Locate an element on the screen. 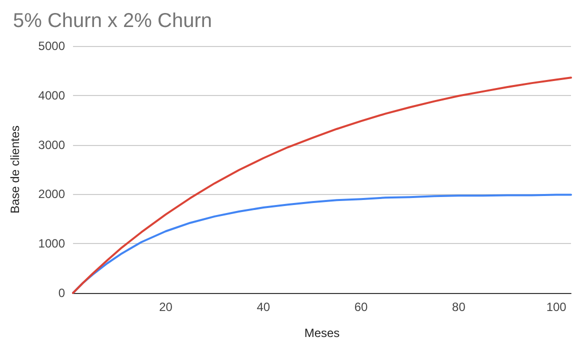 The height and width of the screenshot is (357, 586). y-axis-title: Base de clientes is located at coordinates (15, 169).